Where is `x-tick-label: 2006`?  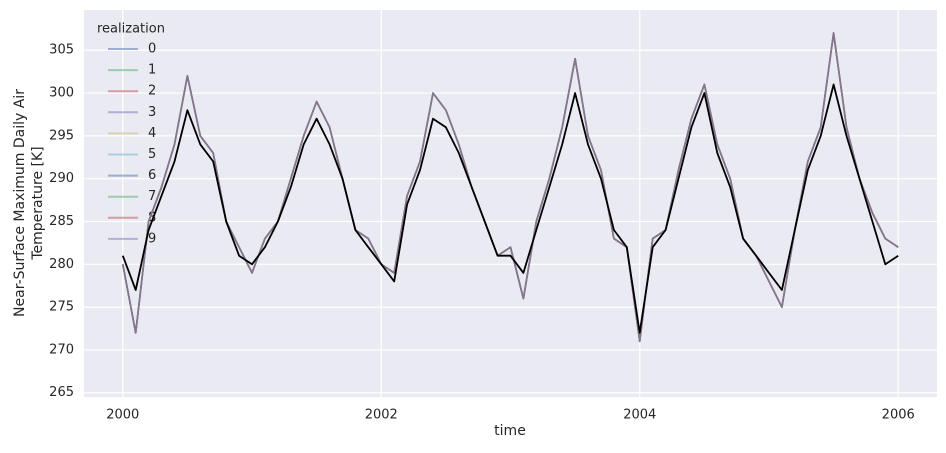
x-tick-label: 2006 is located at coordinates (898, 415).